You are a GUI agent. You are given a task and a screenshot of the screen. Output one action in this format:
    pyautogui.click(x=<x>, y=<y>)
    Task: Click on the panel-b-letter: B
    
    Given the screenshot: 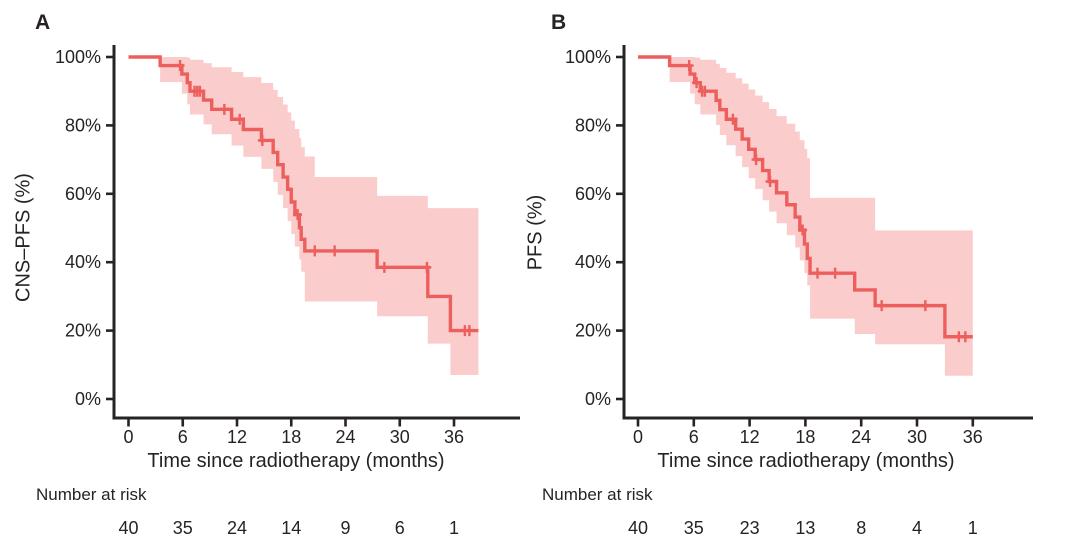 What is the action you would take?
    pyautogui.click(x=559, y=22)
    